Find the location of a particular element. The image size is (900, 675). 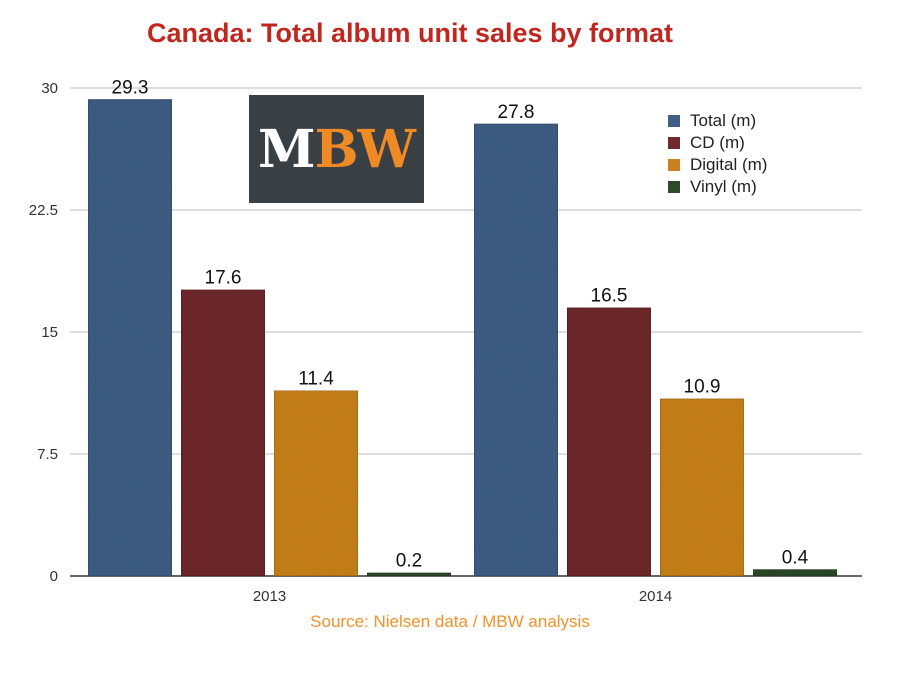

y-tick-label: 22.5 is located at coordinates (43, 210).